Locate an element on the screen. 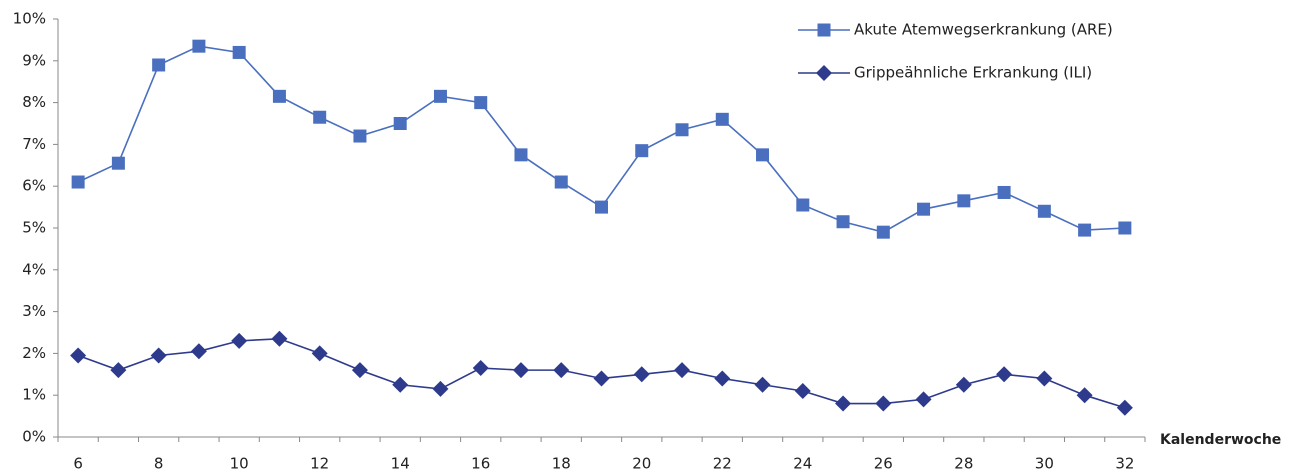 This screenshot has width=1295, height=475. y-tick-label: 2% is located at coordinates (34, 353).